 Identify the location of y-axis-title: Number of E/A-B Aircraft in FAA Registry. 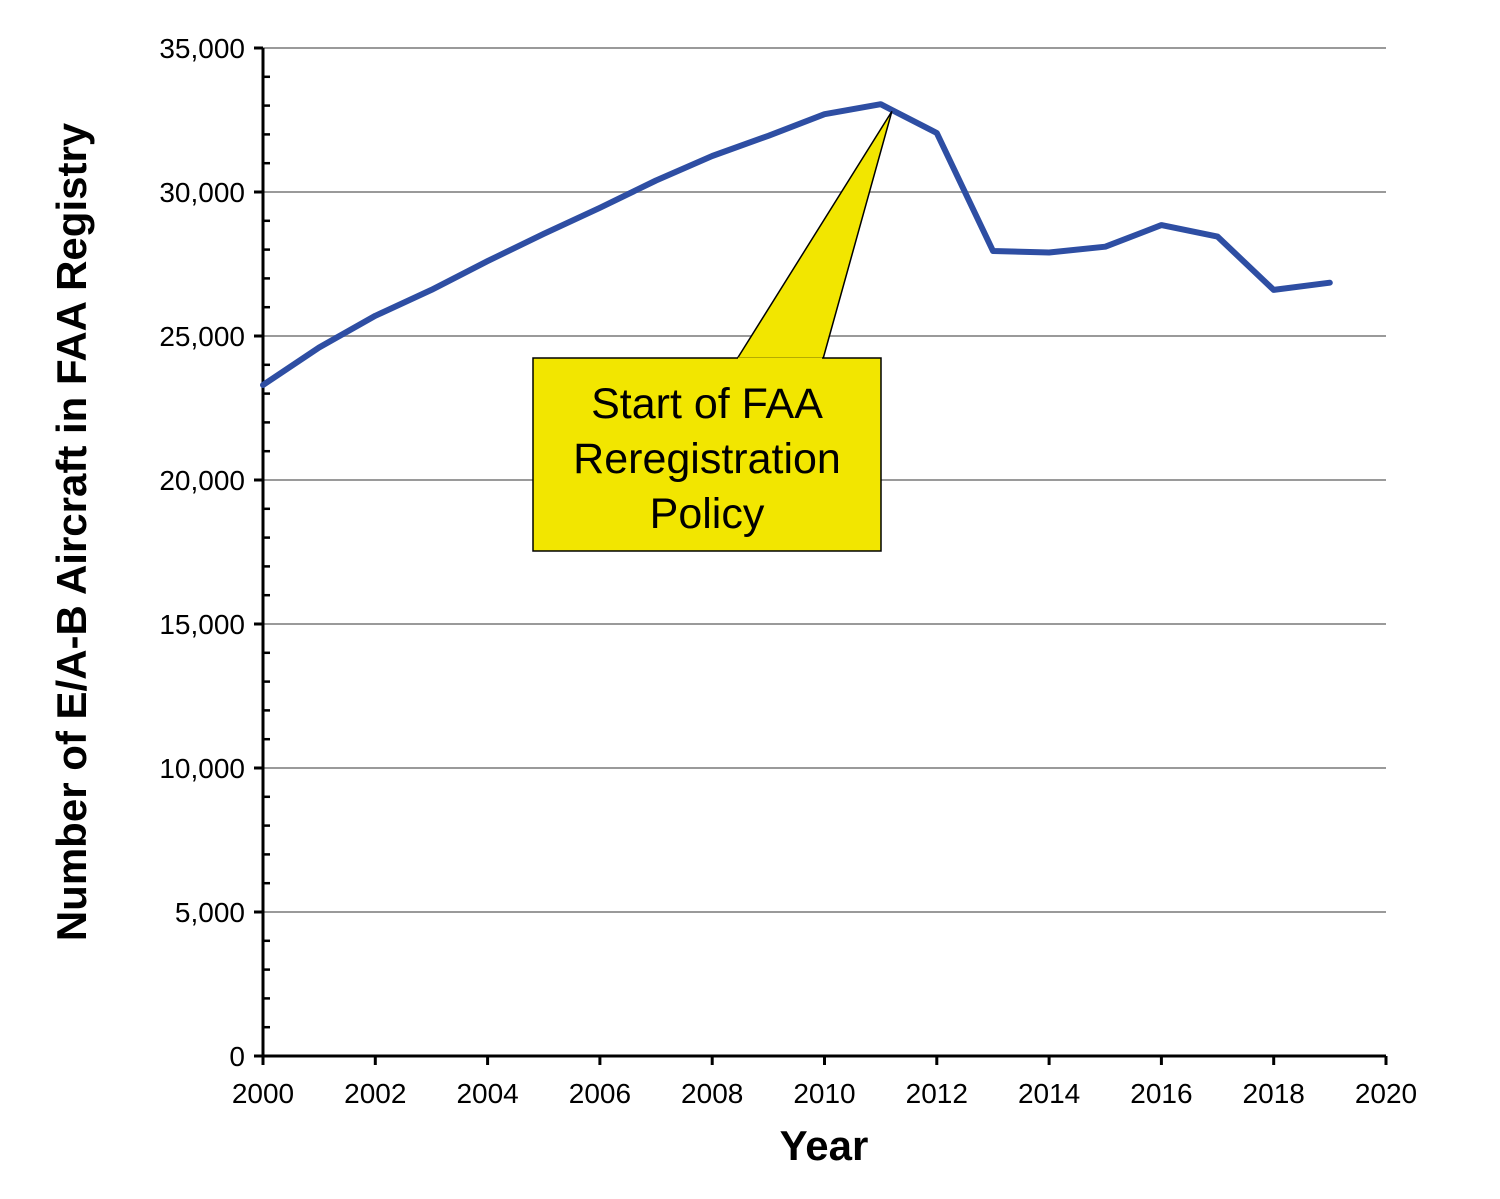
(71, 531).